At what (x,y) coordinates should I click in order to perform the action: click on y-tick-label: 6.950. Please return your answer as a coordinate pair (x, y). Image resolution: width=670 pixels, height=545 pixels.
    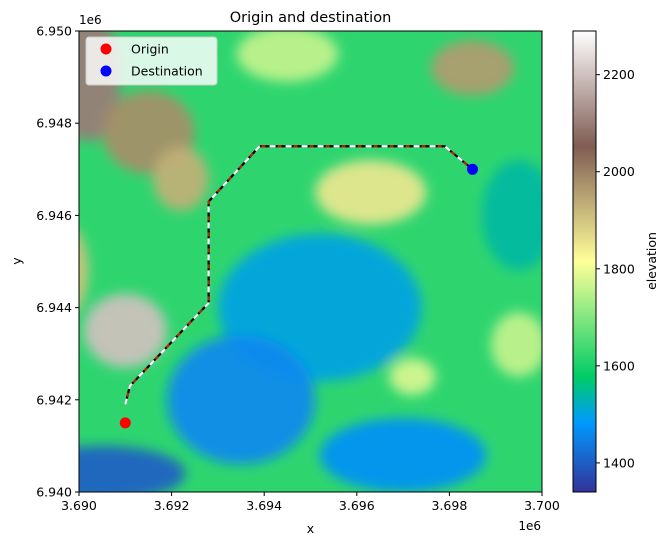
    Looking at the image, I should click on (54, 31).